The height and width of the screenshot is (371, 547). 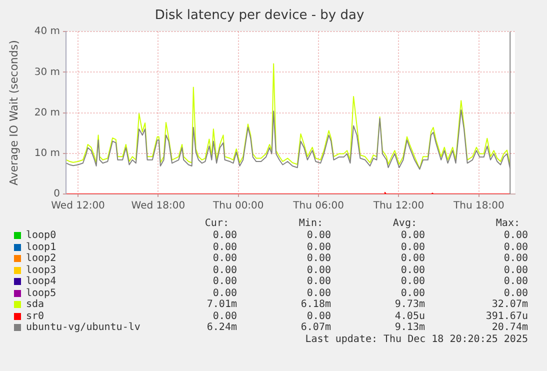 I want to click on text: 7.01m, so click(x=221, y=304).